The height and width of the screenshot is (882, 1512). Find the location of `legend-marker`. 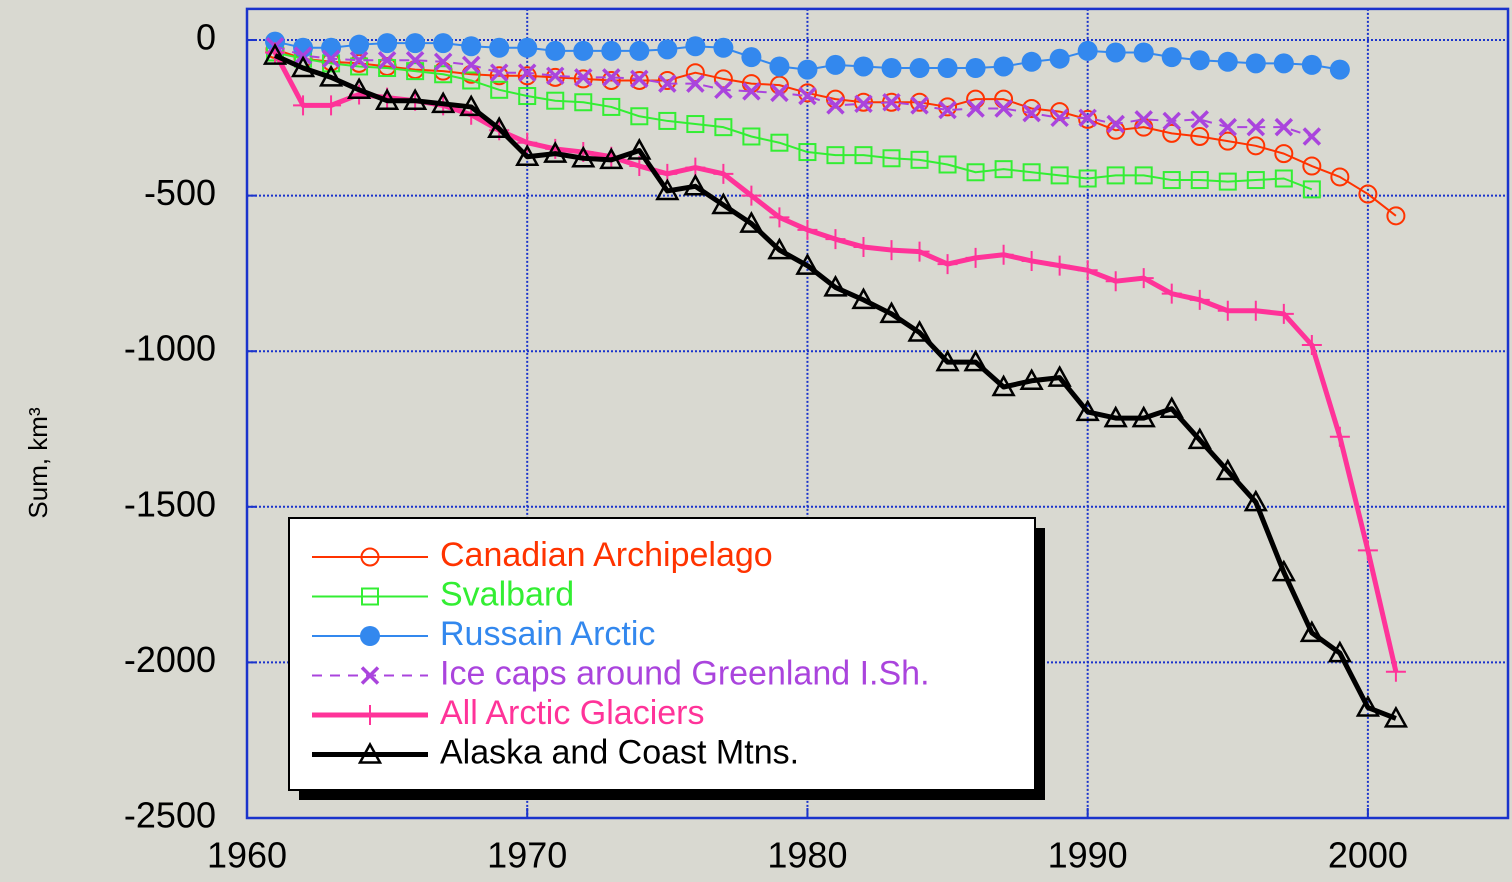

legend-marker is located at coordinates (370, 752).